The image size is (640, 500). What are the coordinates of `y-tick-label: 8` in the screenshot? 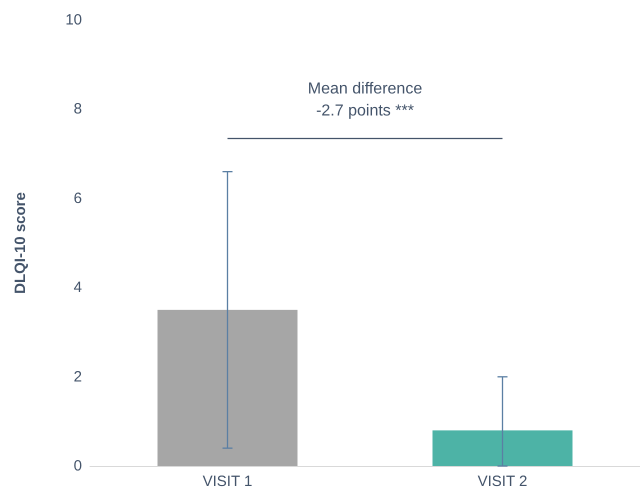 It's located at (78, 109).